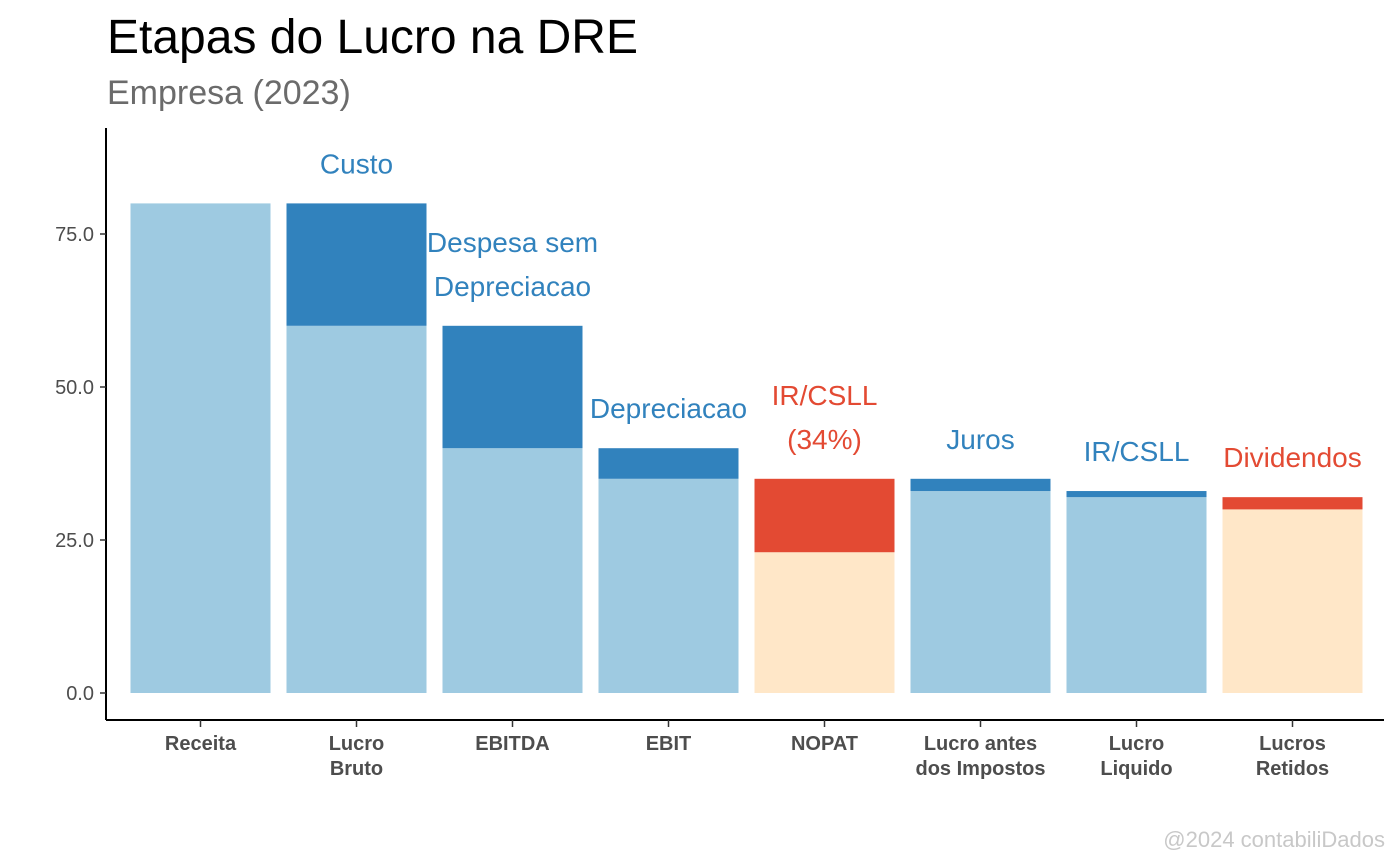 This screenshot has height=866, width=1400. I want to click on y-tick-label: 75.0, so click(74, 235).